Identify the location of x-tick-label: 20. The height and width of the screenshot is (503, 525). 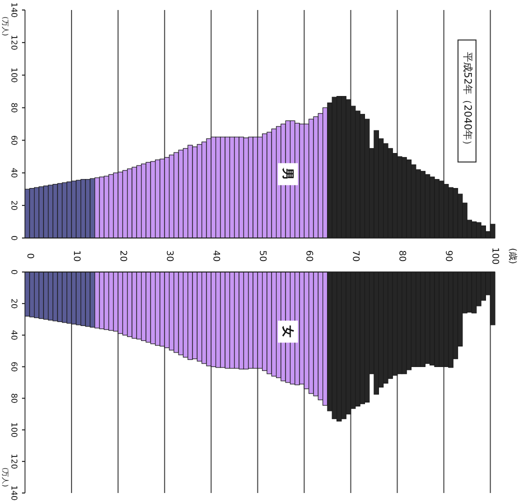
(122, 256).